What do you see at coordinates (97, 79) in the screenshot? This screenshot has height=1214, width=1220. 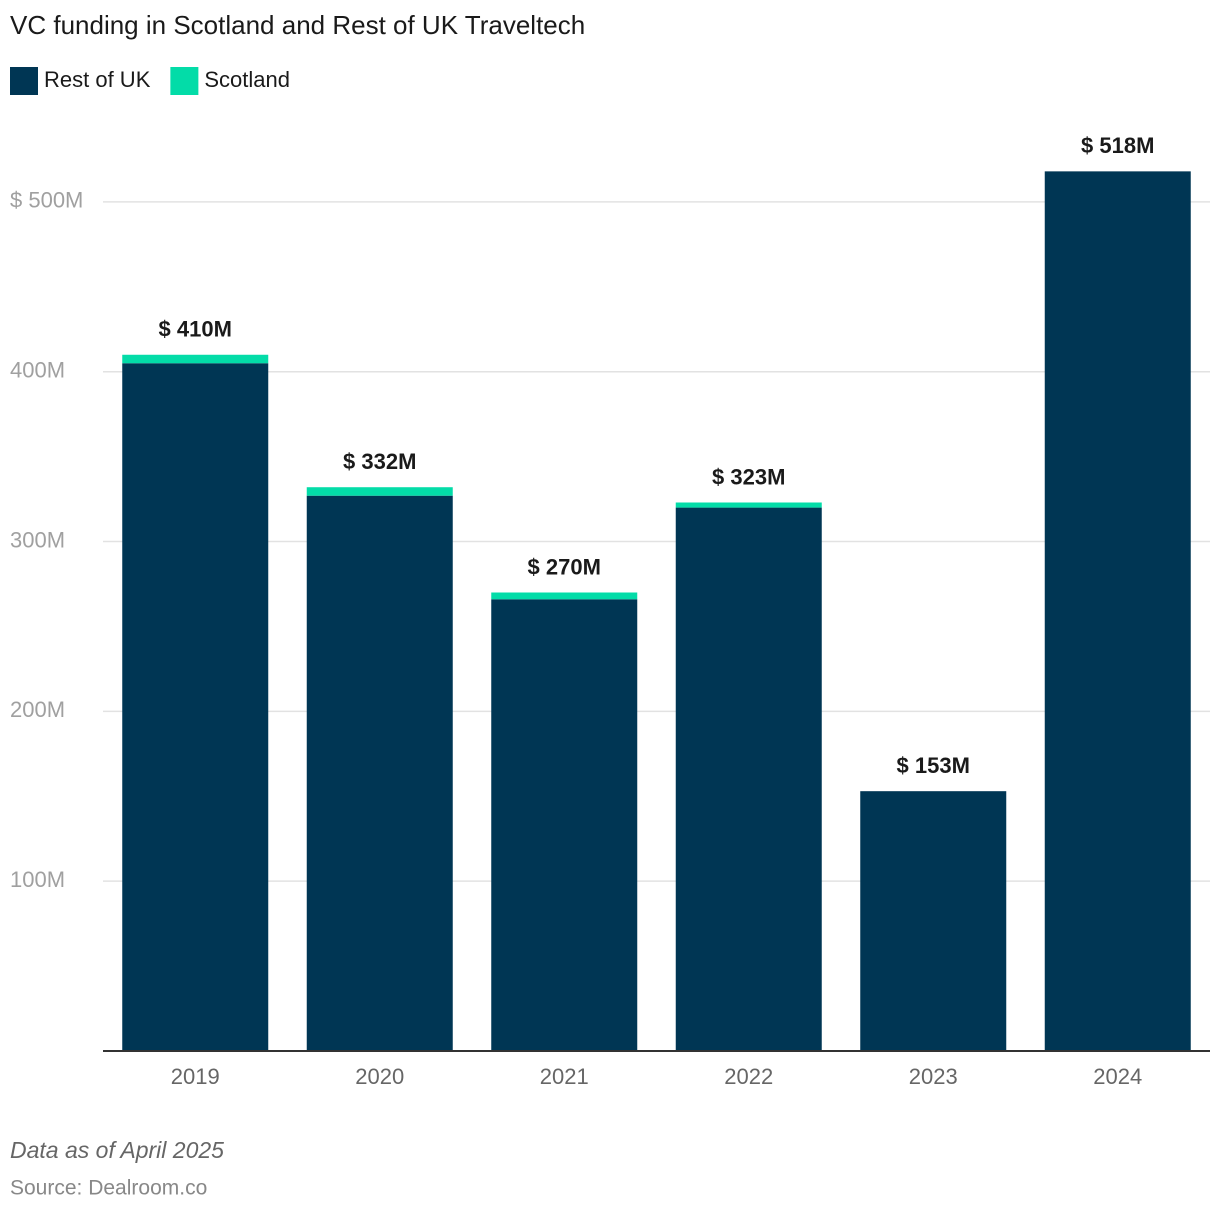 I see `legend-label: Rest of UK` at bounding box center [97, 79].